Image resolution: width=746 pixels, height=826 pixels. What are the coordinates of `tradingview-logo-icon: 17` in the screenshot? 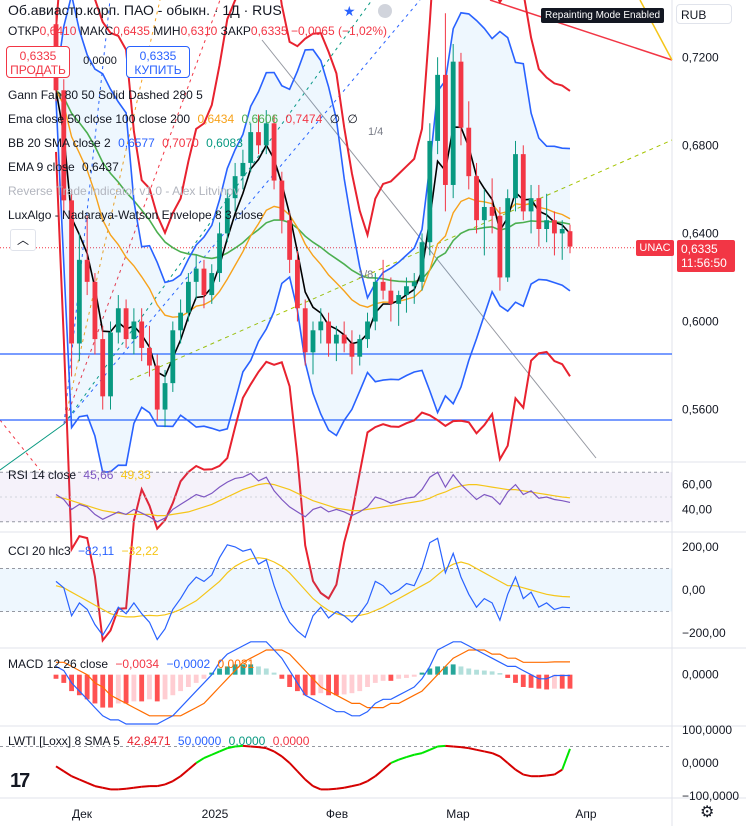 It's located at (20, 781).